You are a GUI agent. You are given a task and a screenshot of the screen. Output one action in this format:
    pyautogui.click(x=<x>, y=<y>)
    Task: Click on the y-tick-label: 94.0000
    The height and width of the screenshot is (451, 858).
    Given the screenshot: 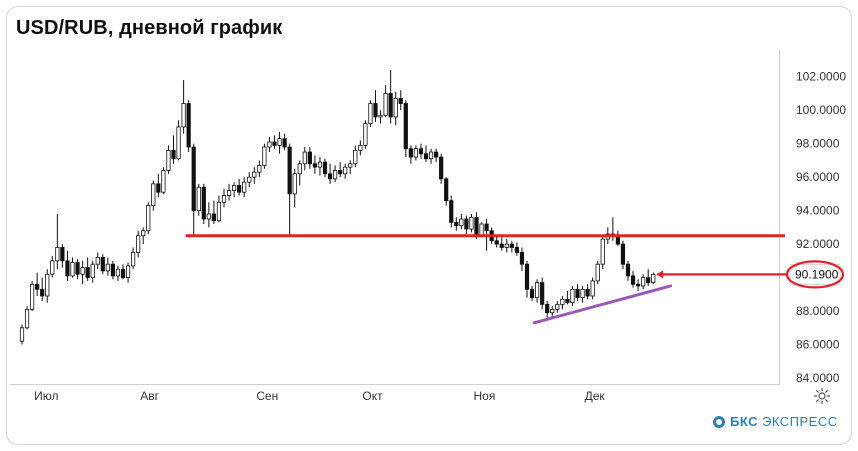 What is the action you would take?
    pyautogui.click(x=818, y=211)
    